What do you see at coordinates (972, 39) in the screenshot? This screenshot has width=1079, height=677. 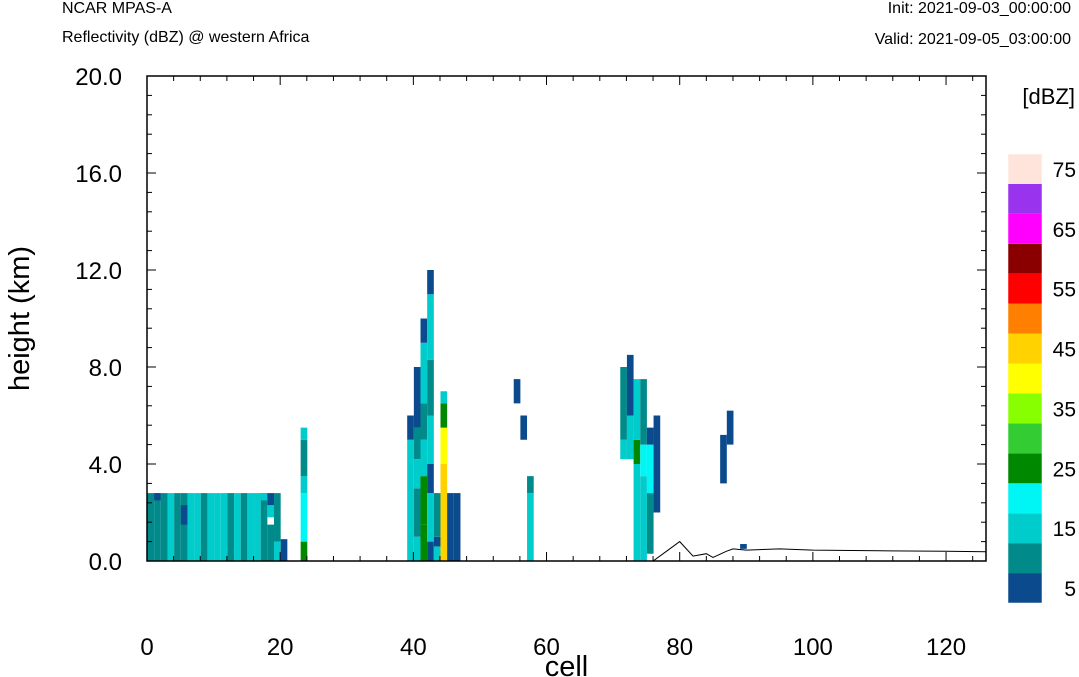 I see `valid-time: Valid: 2021-09-05_03:00:00` at bounding box center [972, 39].